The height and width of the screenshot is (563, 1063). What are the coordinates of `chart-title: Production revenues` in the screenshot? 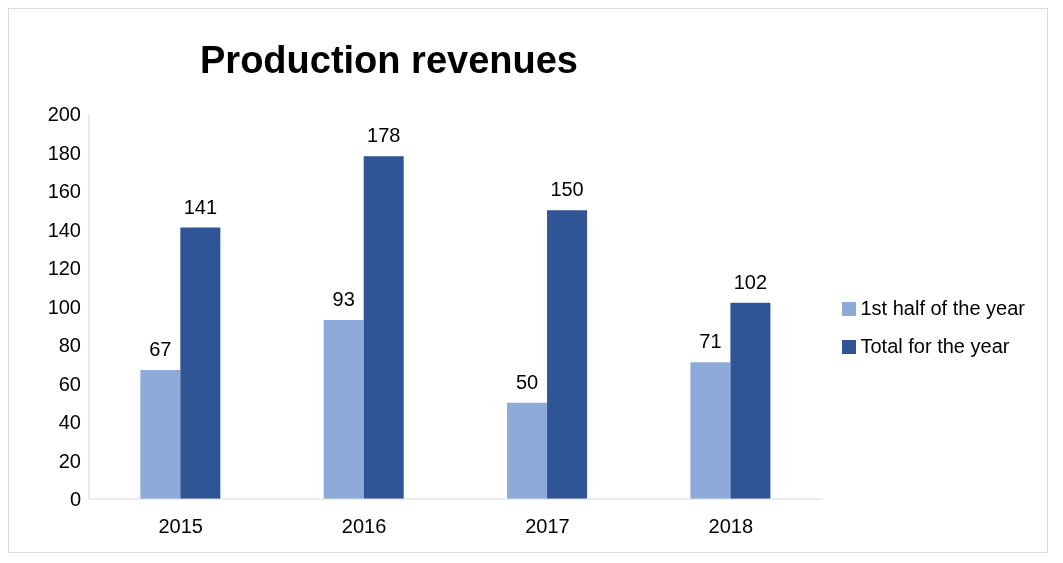 It's located at (389, 61).